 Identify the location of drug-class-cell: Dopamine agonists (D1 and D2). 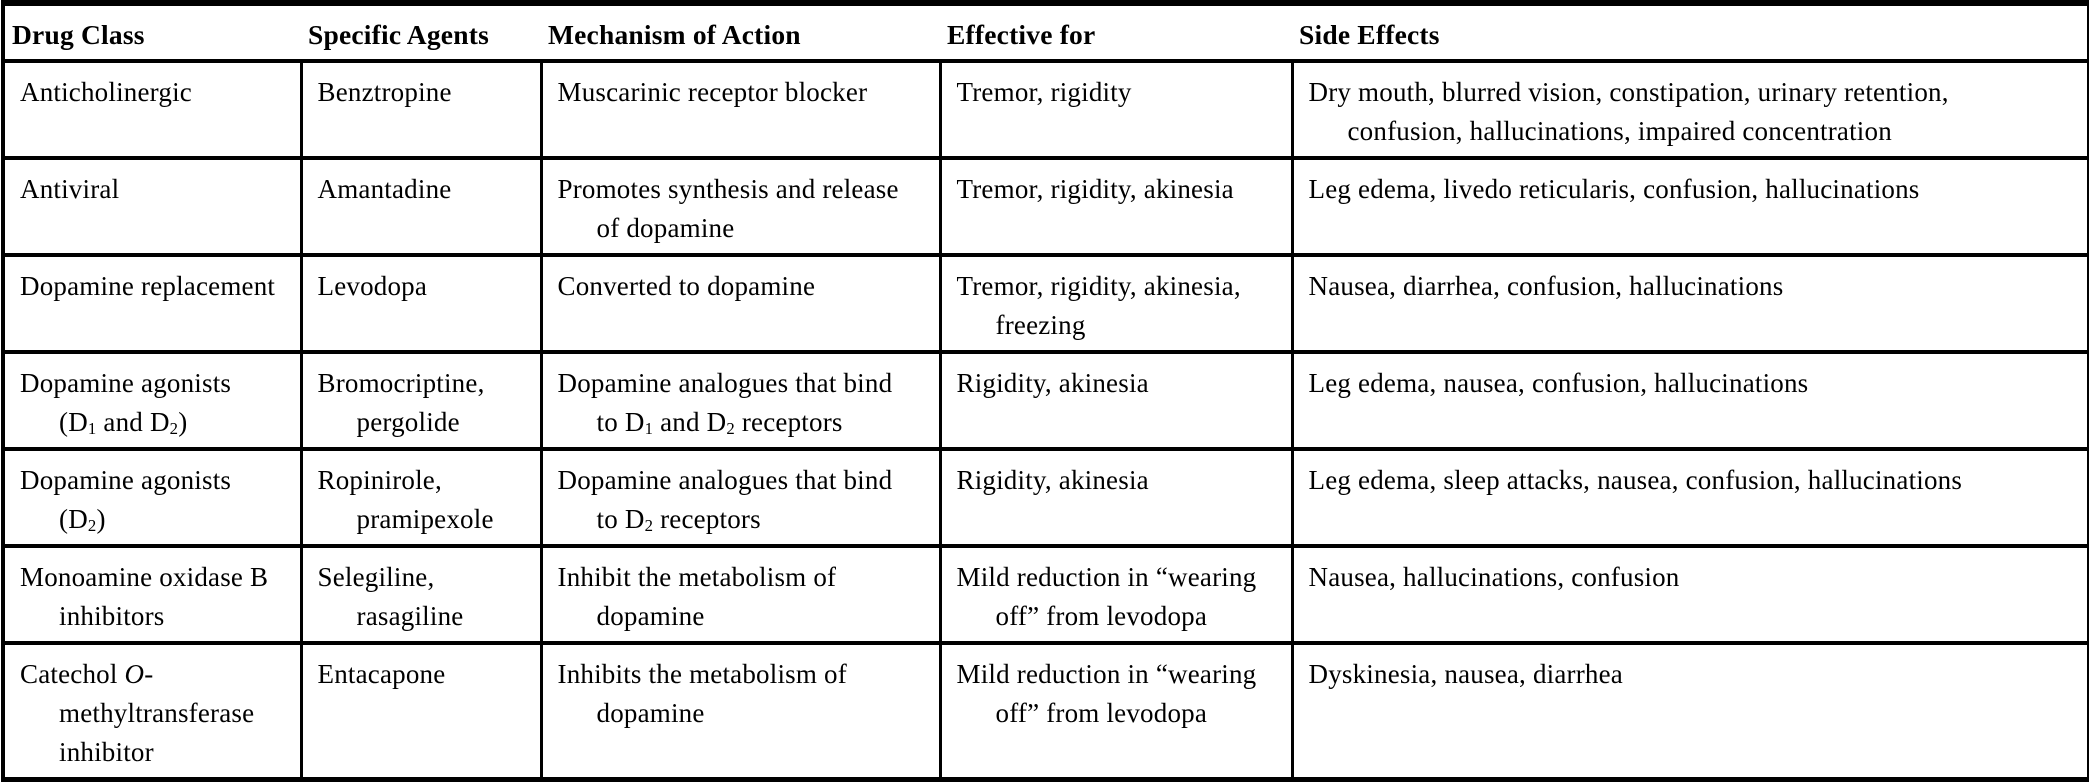
(152, 400).